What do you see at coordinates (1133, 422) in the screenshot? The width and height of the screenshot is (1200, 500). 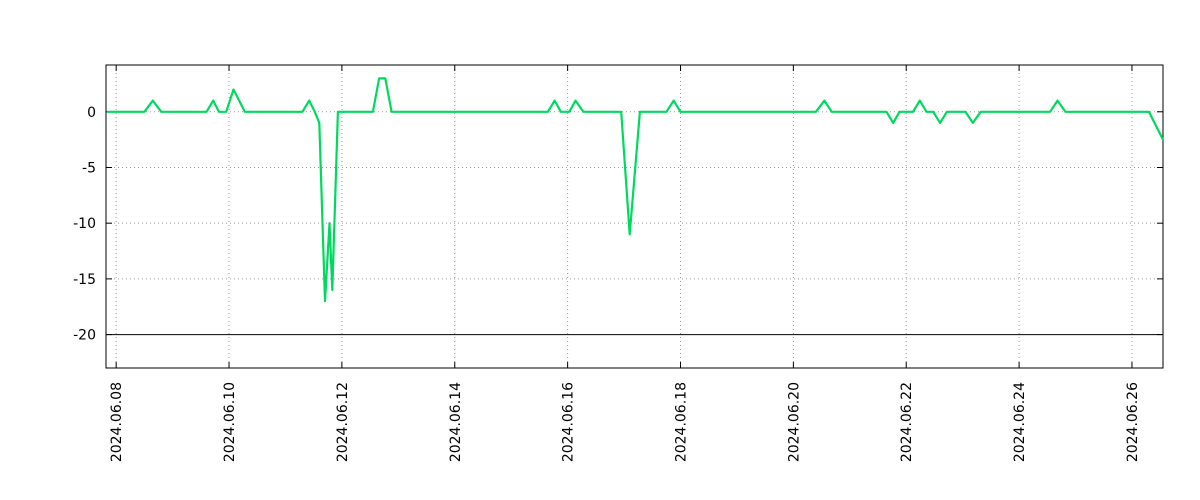 I see `x-tick-label: 2024.06.26` at bounding box center [1133, 422].